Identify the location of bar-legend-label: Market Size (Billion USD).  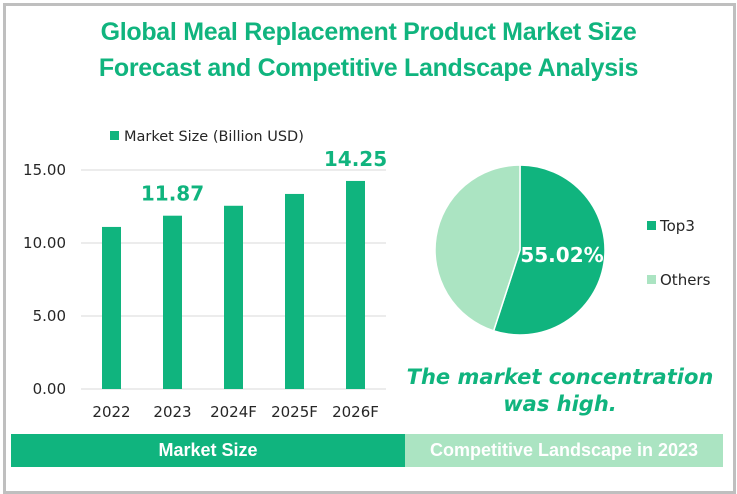
(214, 137).